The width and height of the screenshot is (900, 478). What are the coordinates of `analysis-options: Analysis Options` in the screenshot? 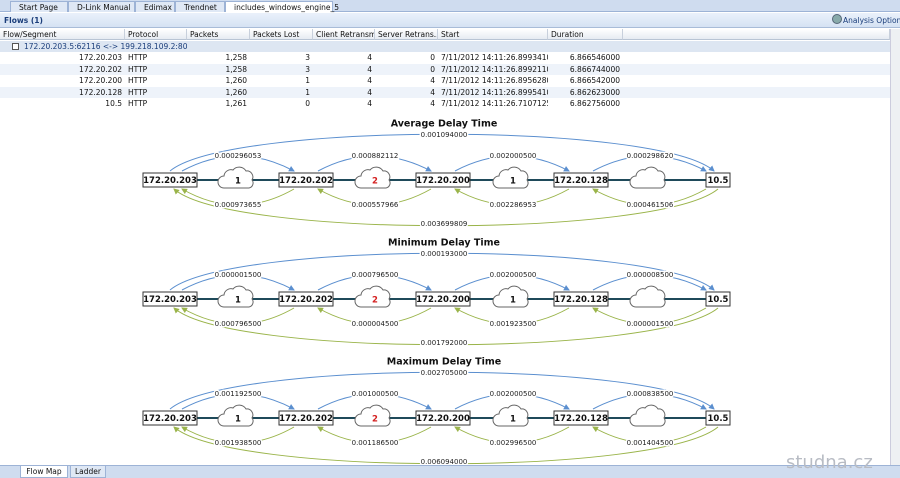 It's located at (871, 20).